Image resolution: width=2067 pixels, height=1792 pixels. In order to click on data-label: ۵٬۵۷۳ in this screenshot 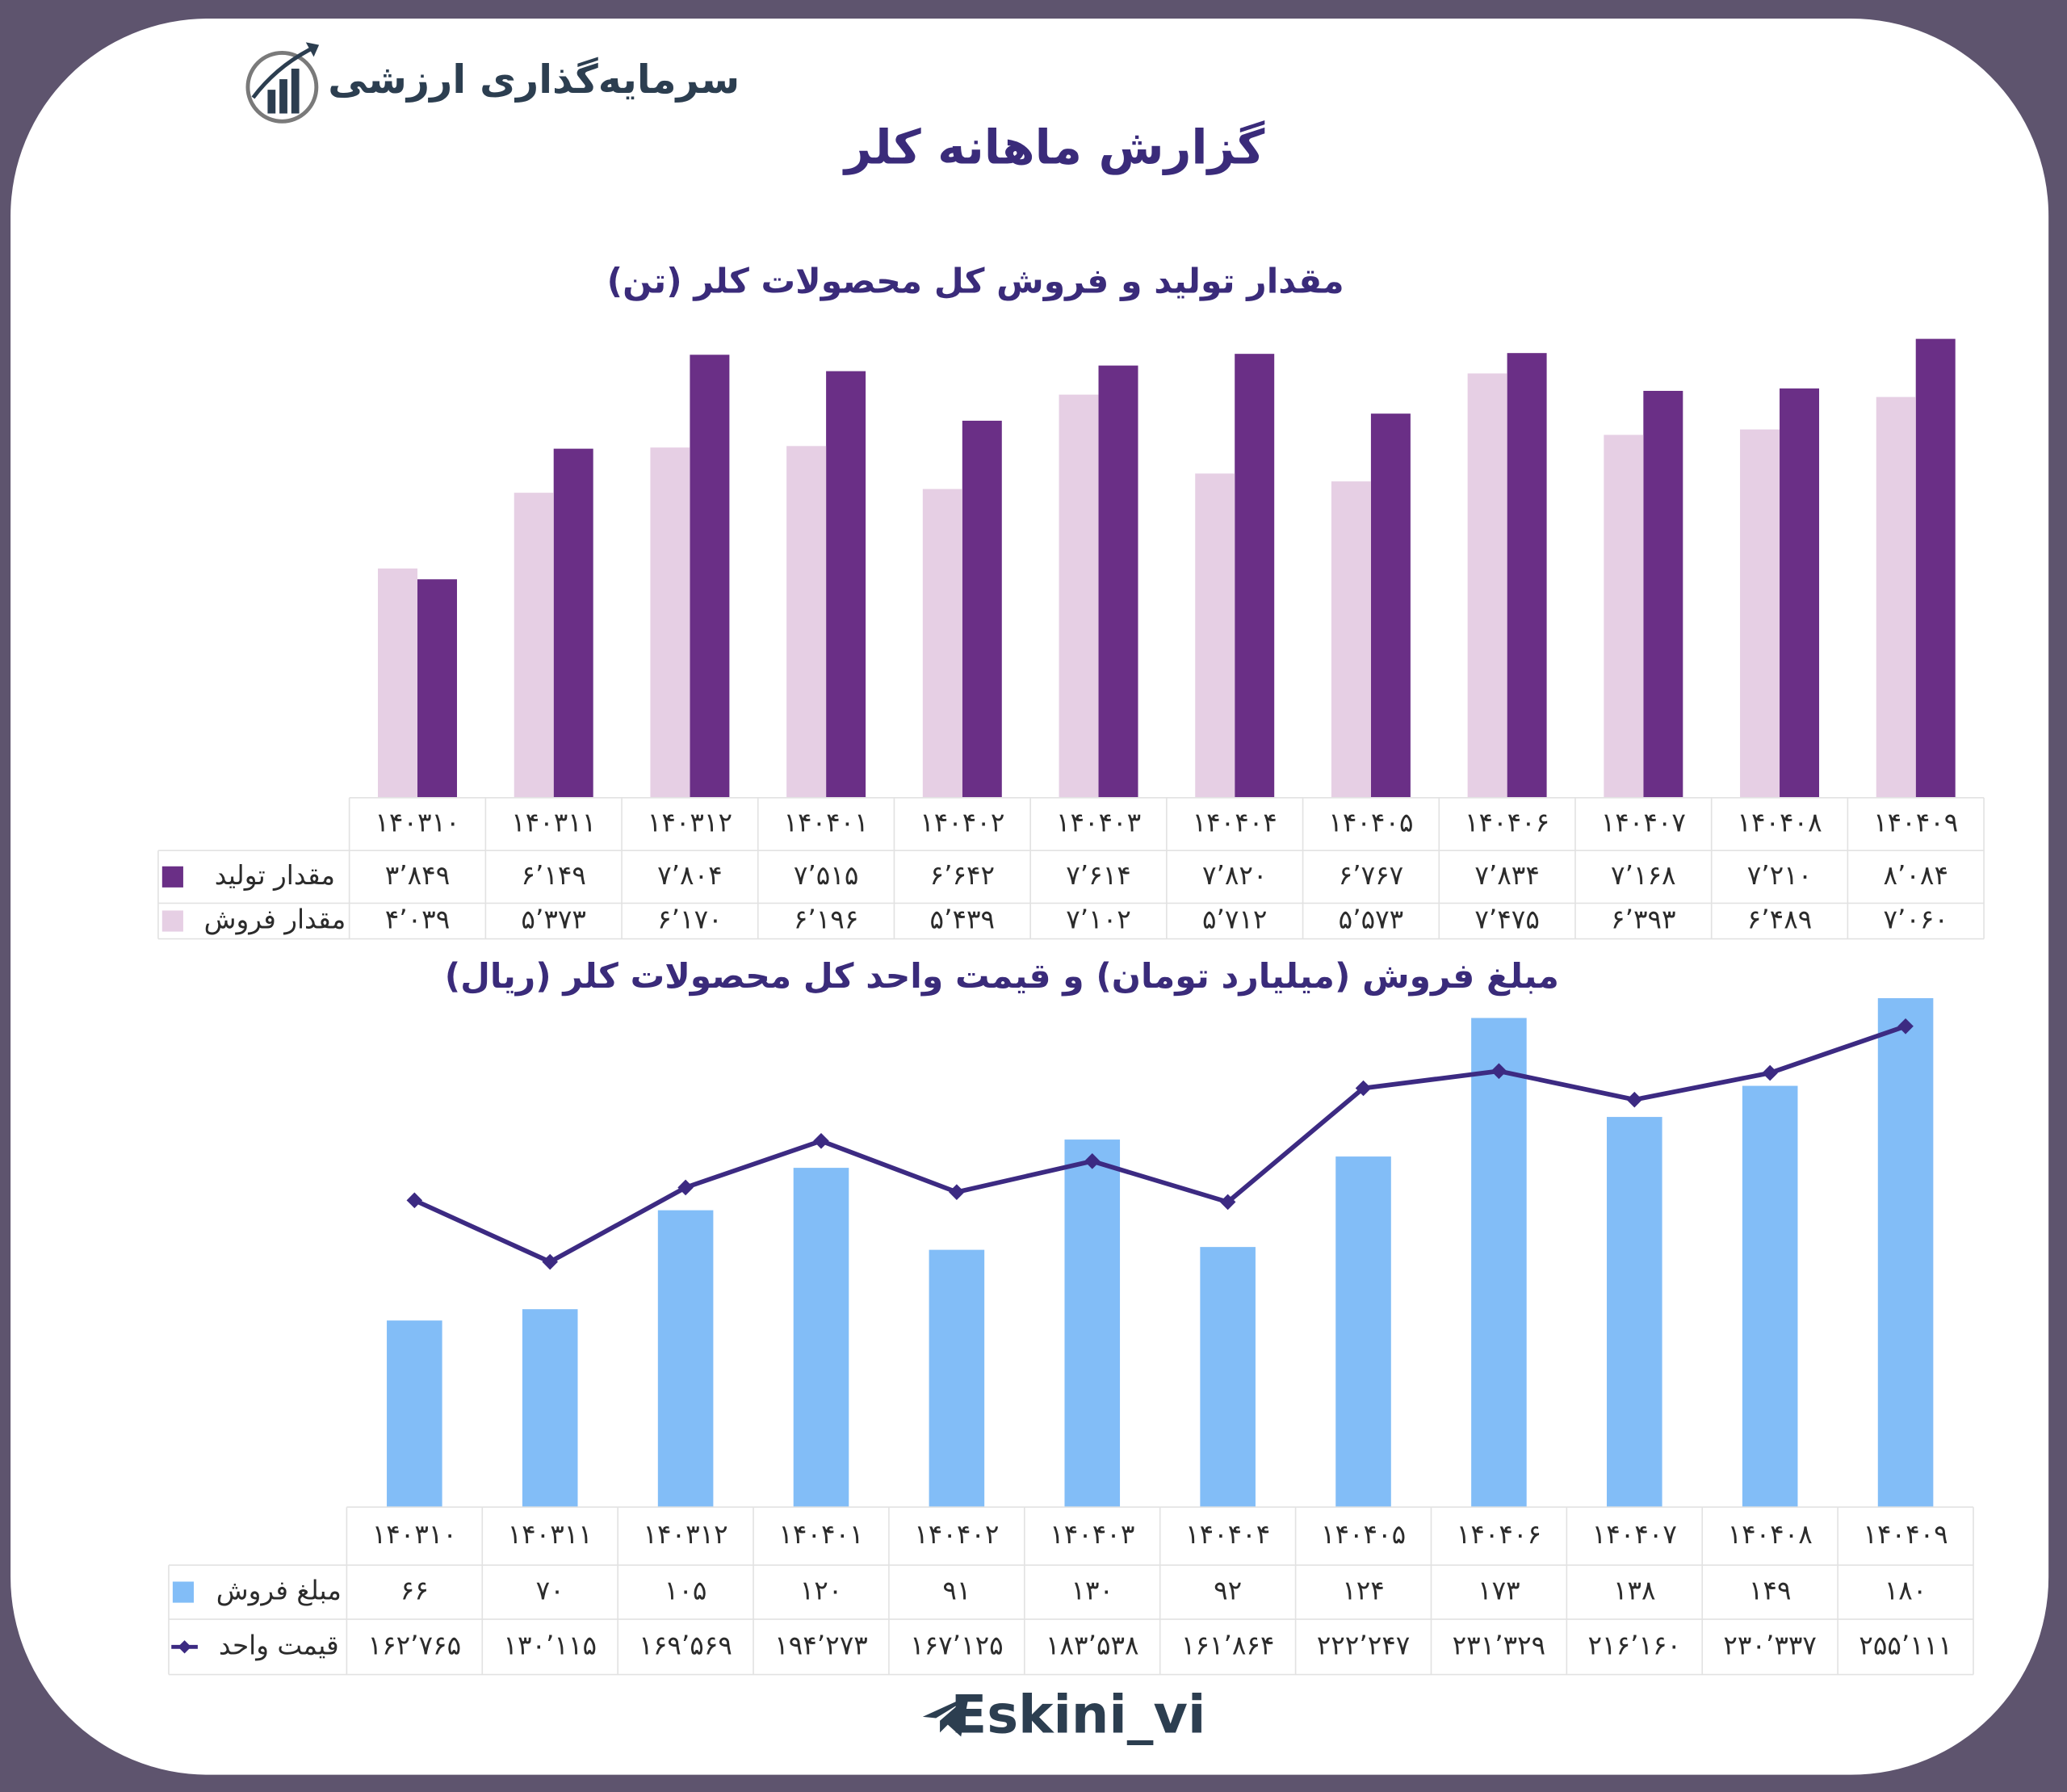, I will do `click(1371, 919)`.